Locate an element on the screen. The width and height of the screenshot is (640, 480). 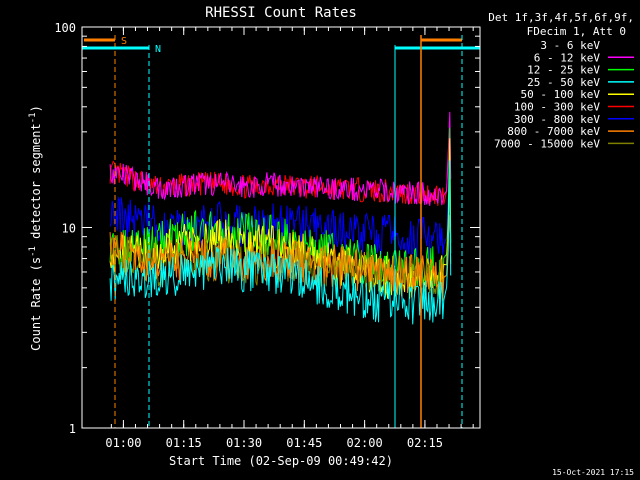
legend-label-2: 6 - 12 keV is located at coordinates (567, 57).